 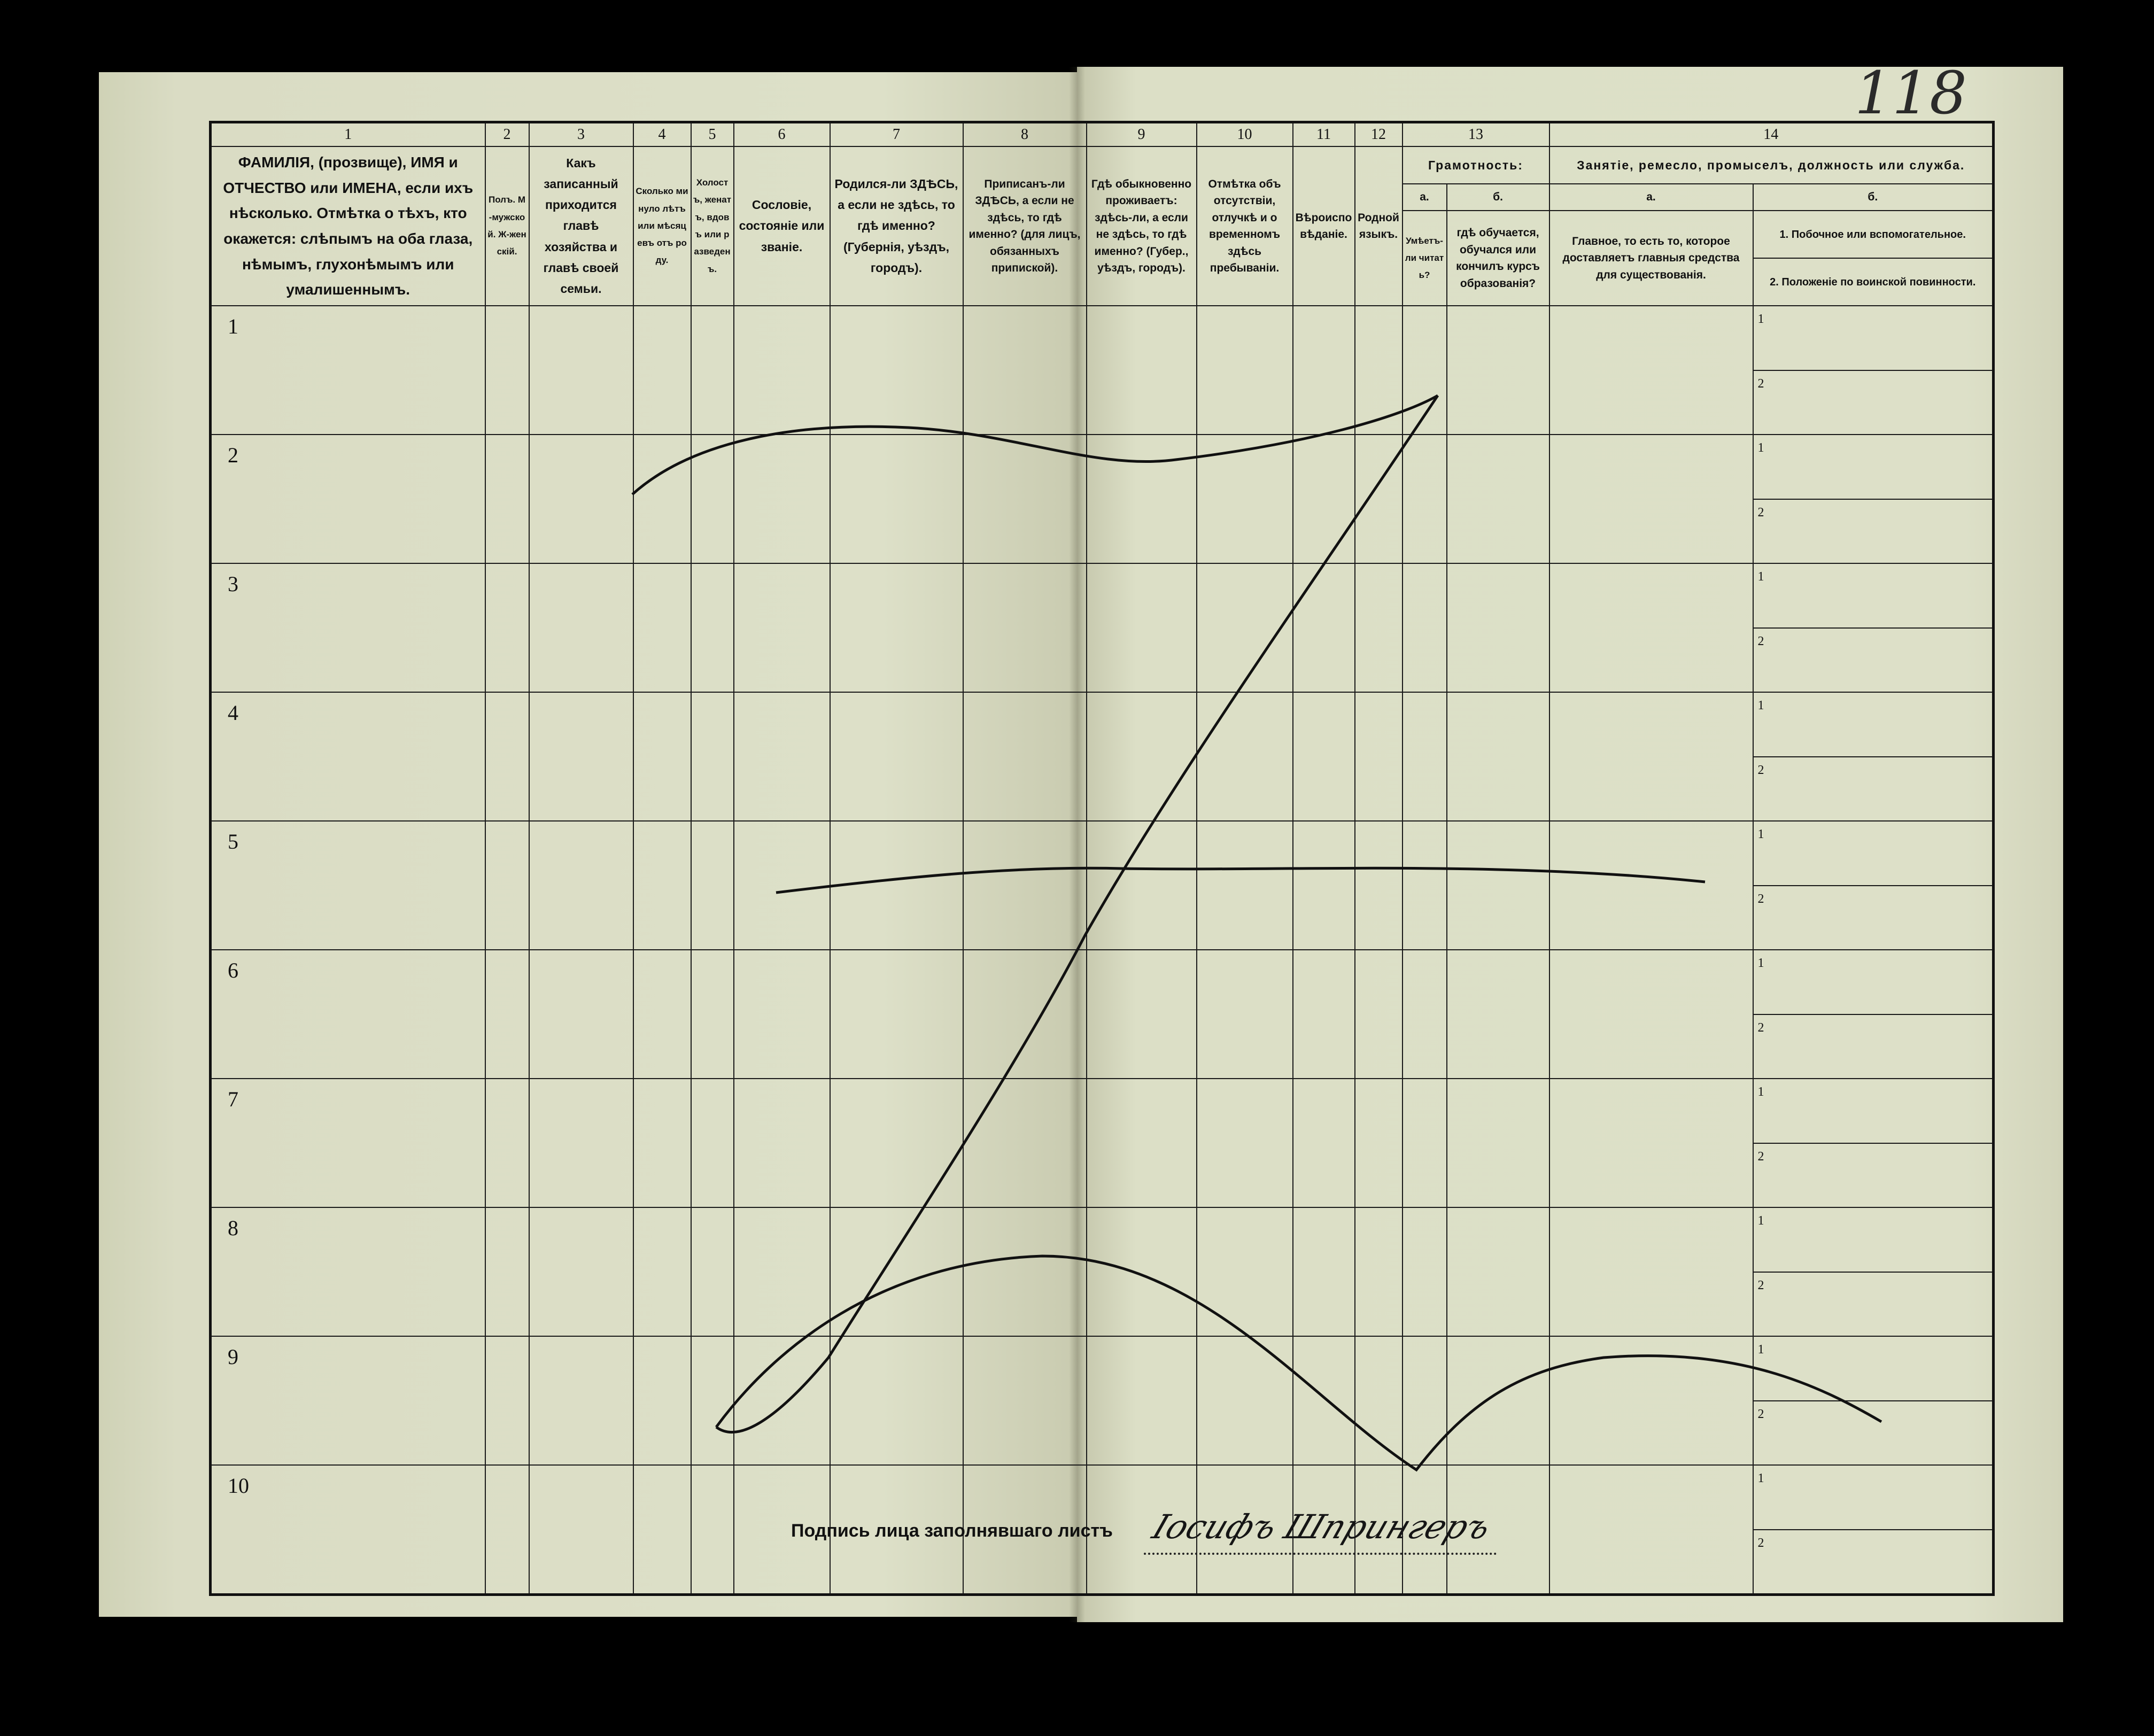 What do you see at coordinates (348, 885) in the screenshot?
I see `row-number-cell: 5` at bounding box center [348, 885].